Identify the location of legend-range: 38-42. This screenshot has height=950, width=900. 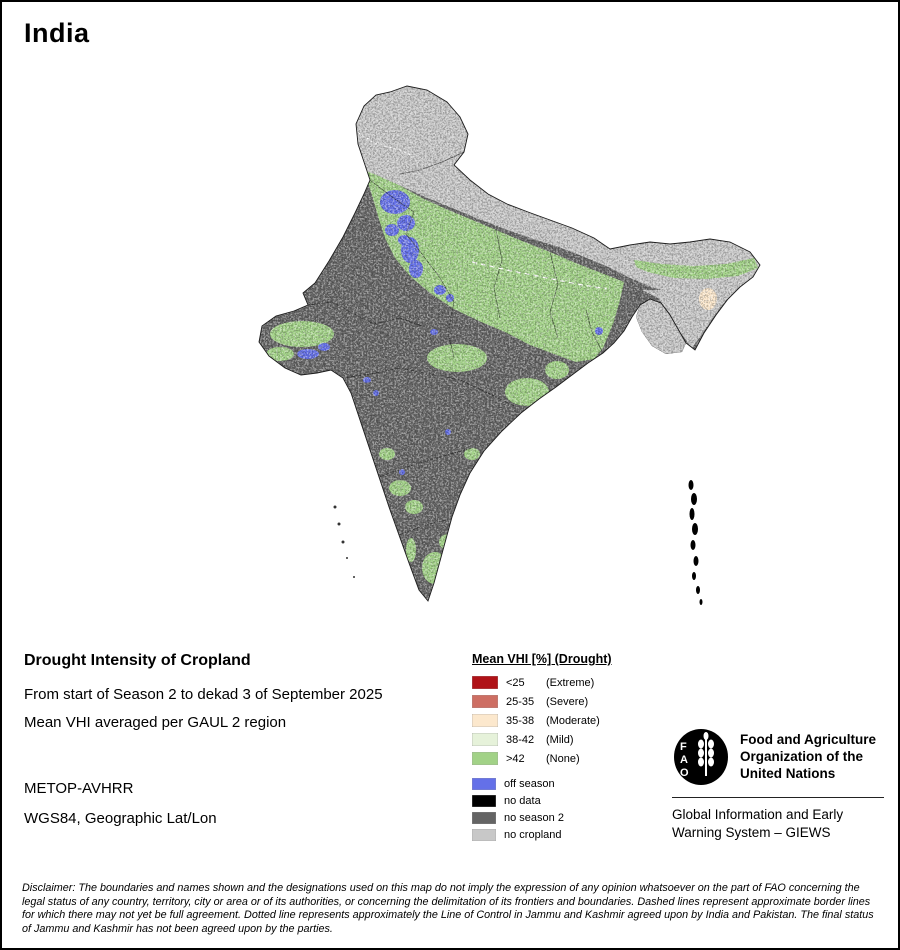
(520, 739).